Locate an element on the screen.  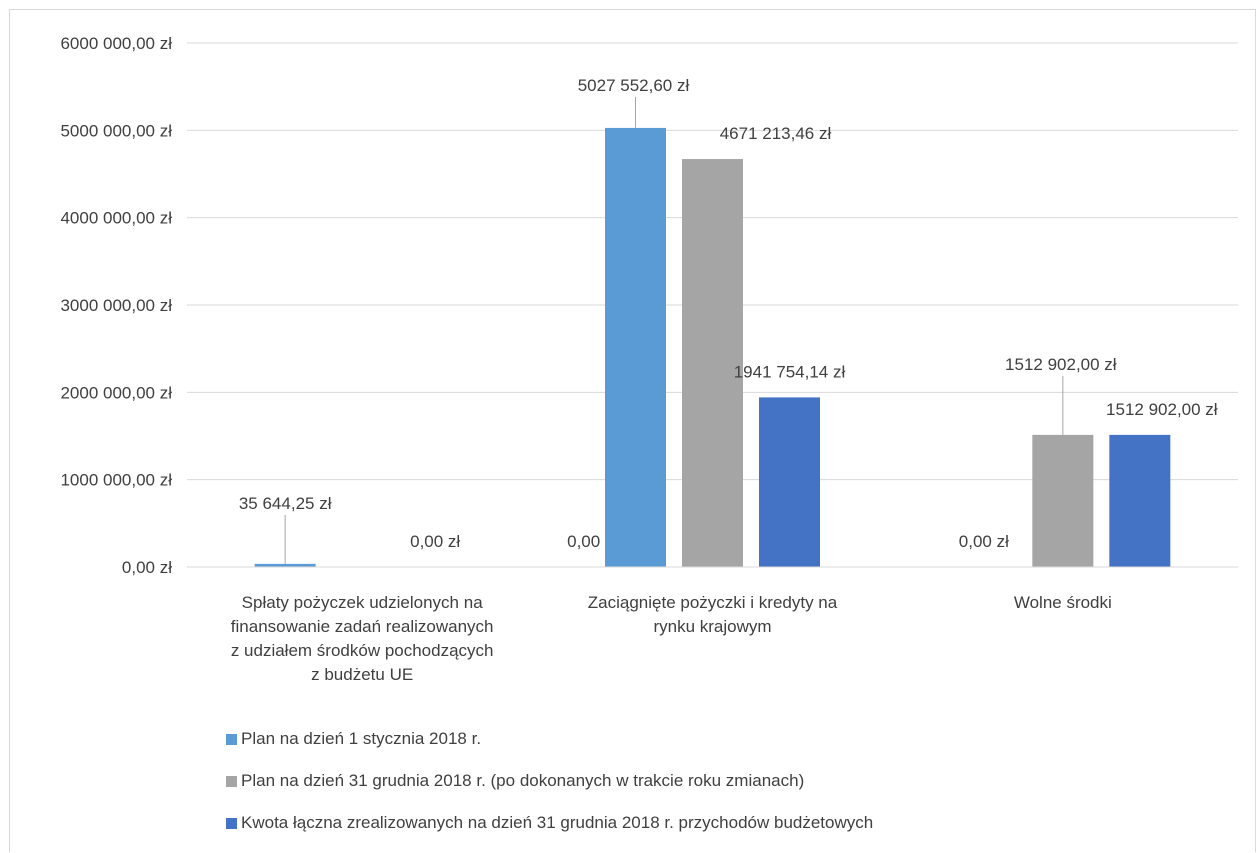
y-tick-label: 0,00 zł is located at coordinates (147, 567).